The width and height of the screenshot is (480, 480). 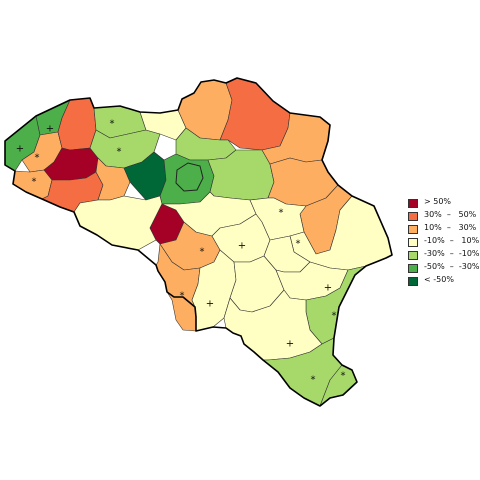 What do you see at coordinates (438, 201) in the screenshot?
I see `legend-label: > 50%` at bounding box center [438, 201].